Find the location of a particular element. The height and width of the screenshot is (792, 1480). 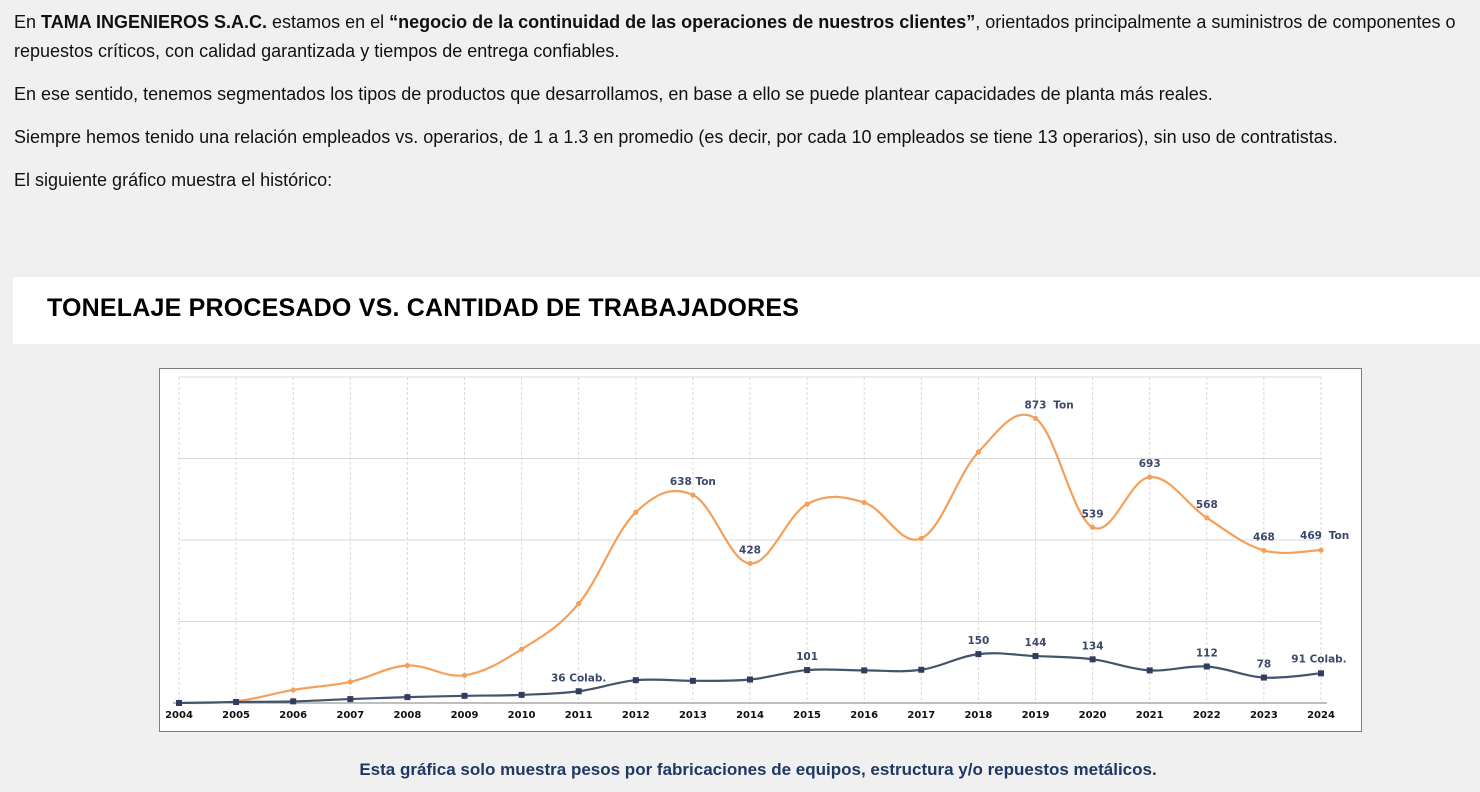

workers-data-label: 101 is located at coordinates (807, 657).